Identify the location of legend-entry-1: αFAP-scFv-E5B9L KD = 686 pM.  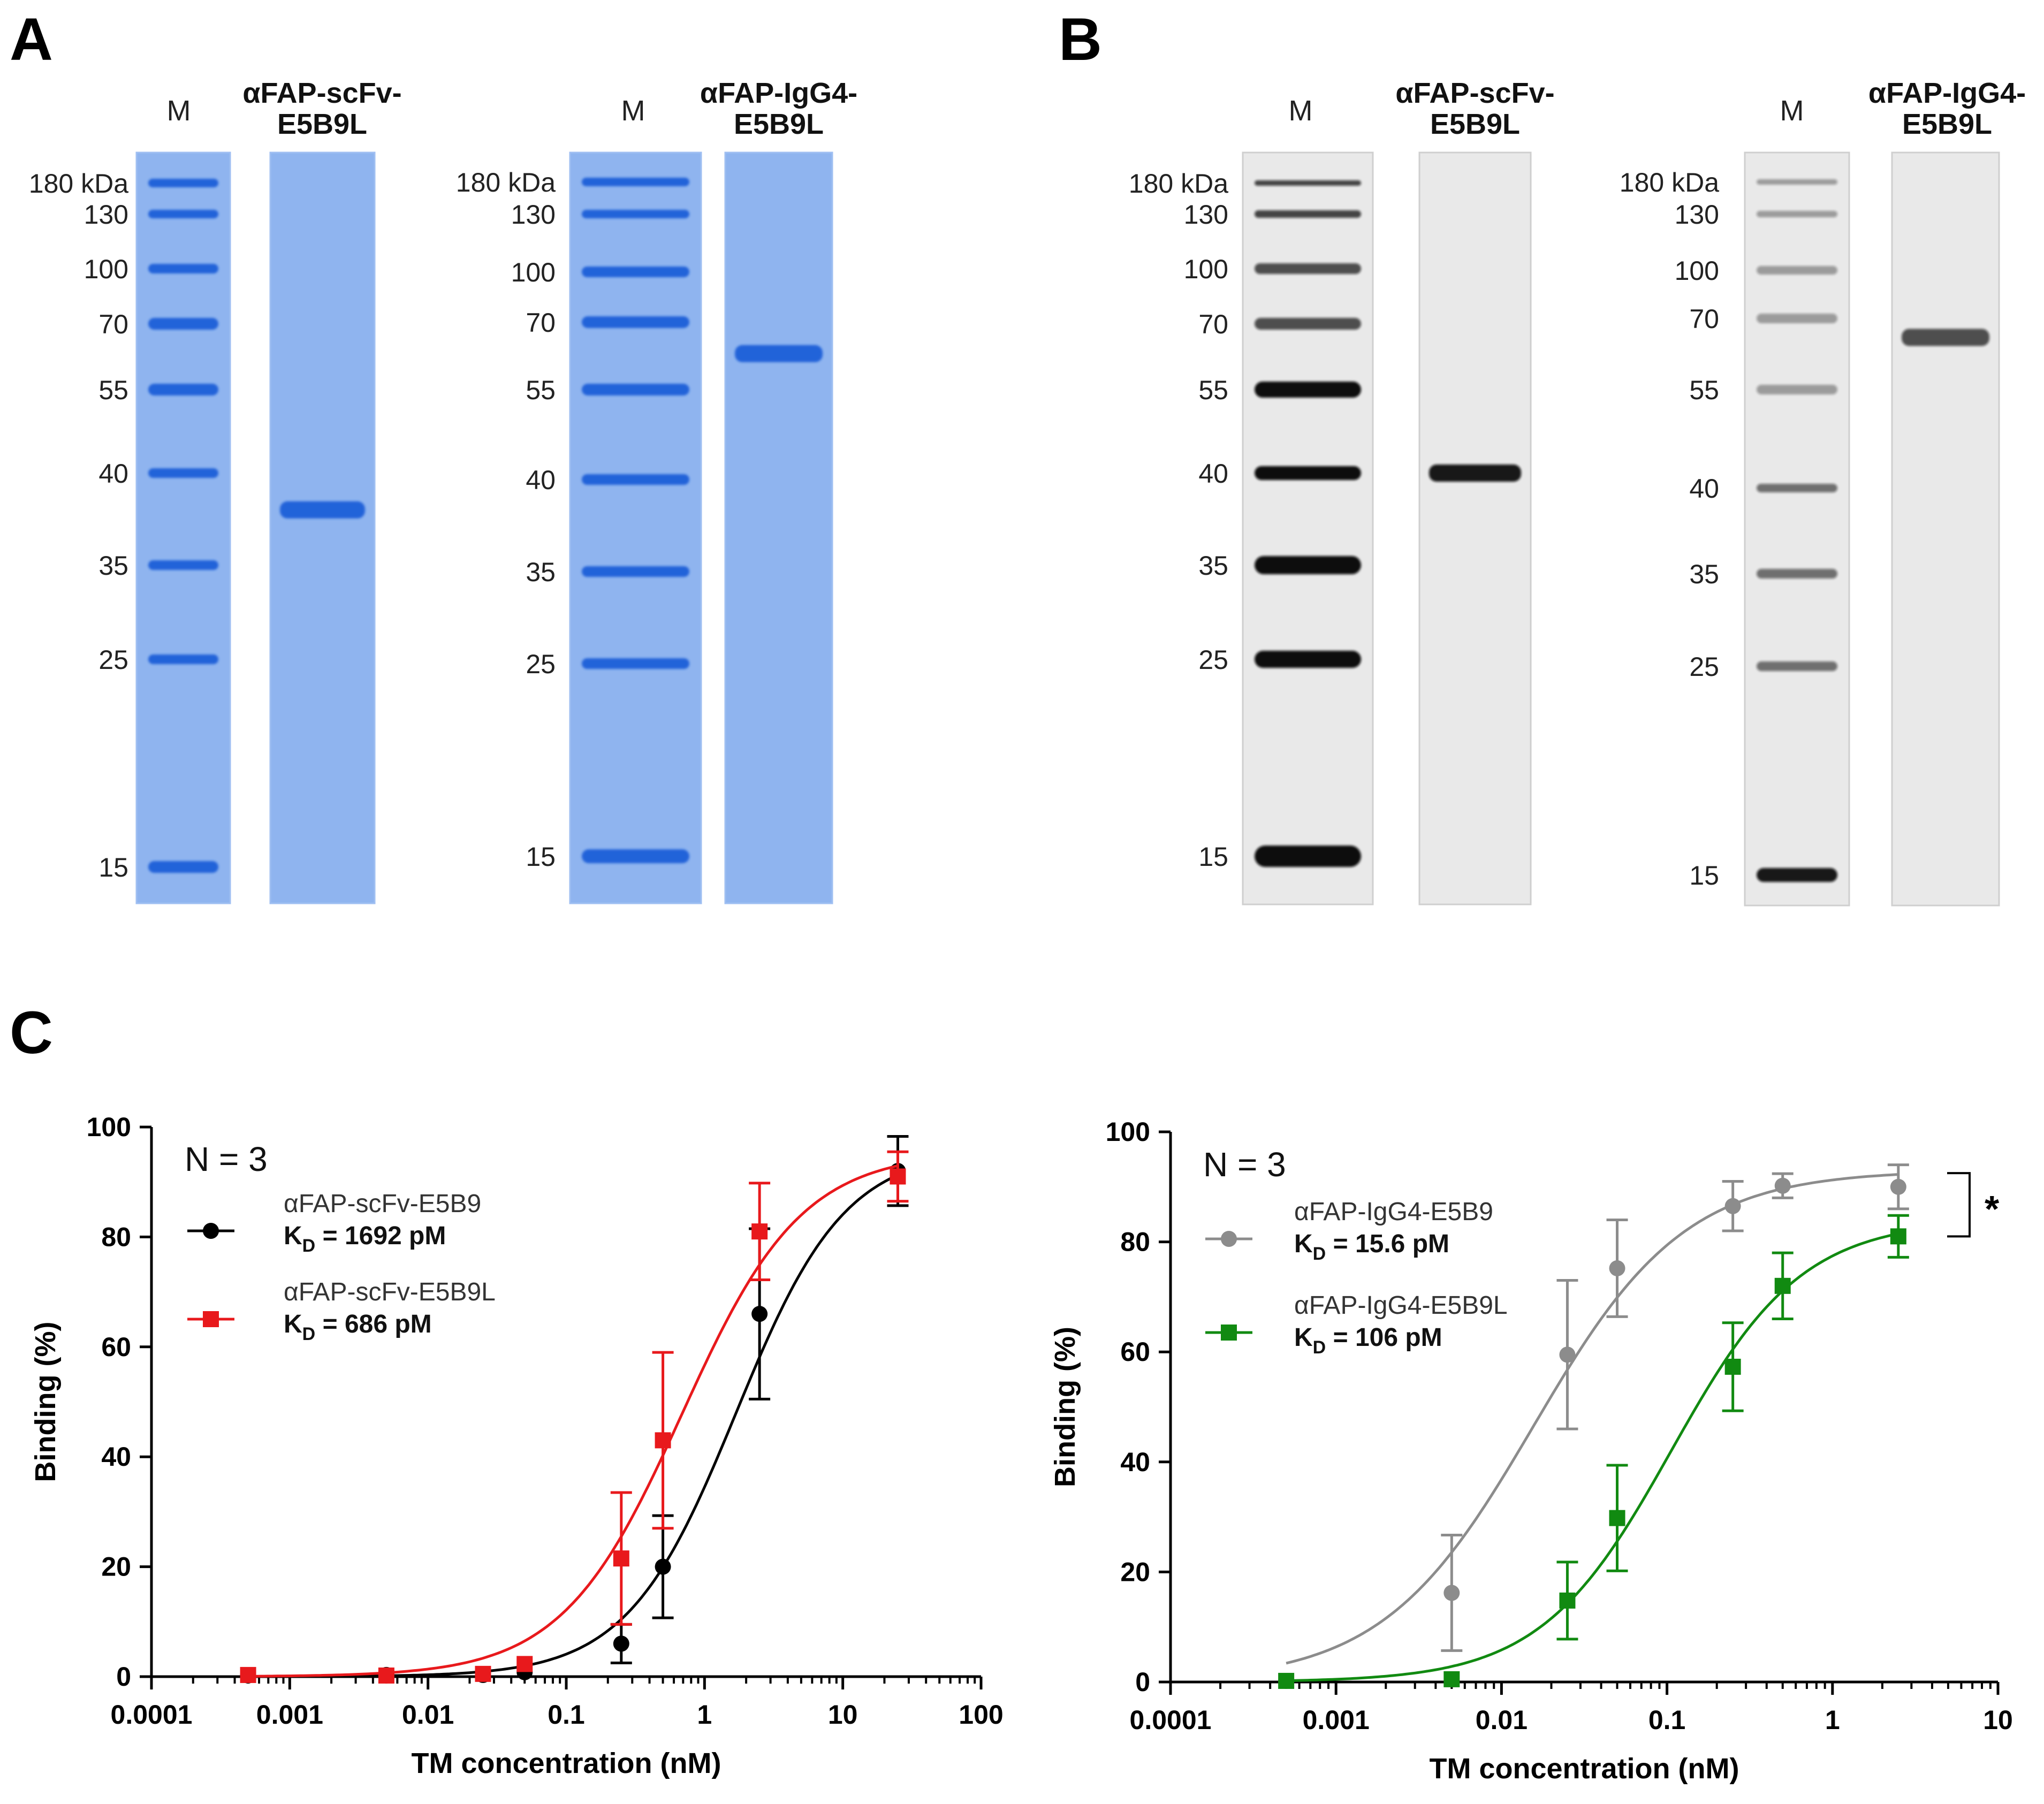
(341, 1311).